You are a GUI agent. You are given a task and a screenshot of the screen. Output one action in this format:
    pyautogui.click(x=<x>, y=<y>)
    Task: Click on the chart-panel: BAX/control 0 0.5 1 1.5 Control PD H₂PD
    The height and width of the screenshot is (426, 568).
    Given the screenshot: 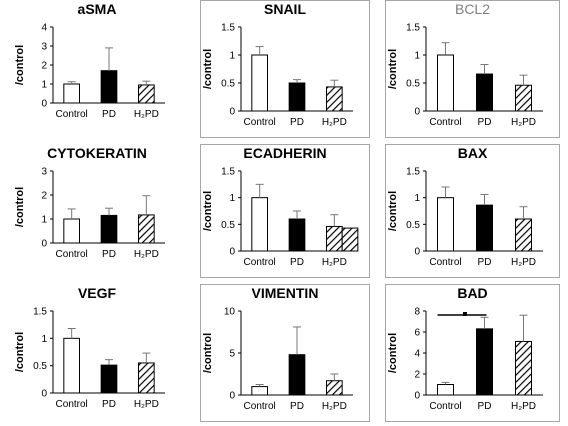 What is the action you would take?
    pyautogui.click(x=472, y=211)
    